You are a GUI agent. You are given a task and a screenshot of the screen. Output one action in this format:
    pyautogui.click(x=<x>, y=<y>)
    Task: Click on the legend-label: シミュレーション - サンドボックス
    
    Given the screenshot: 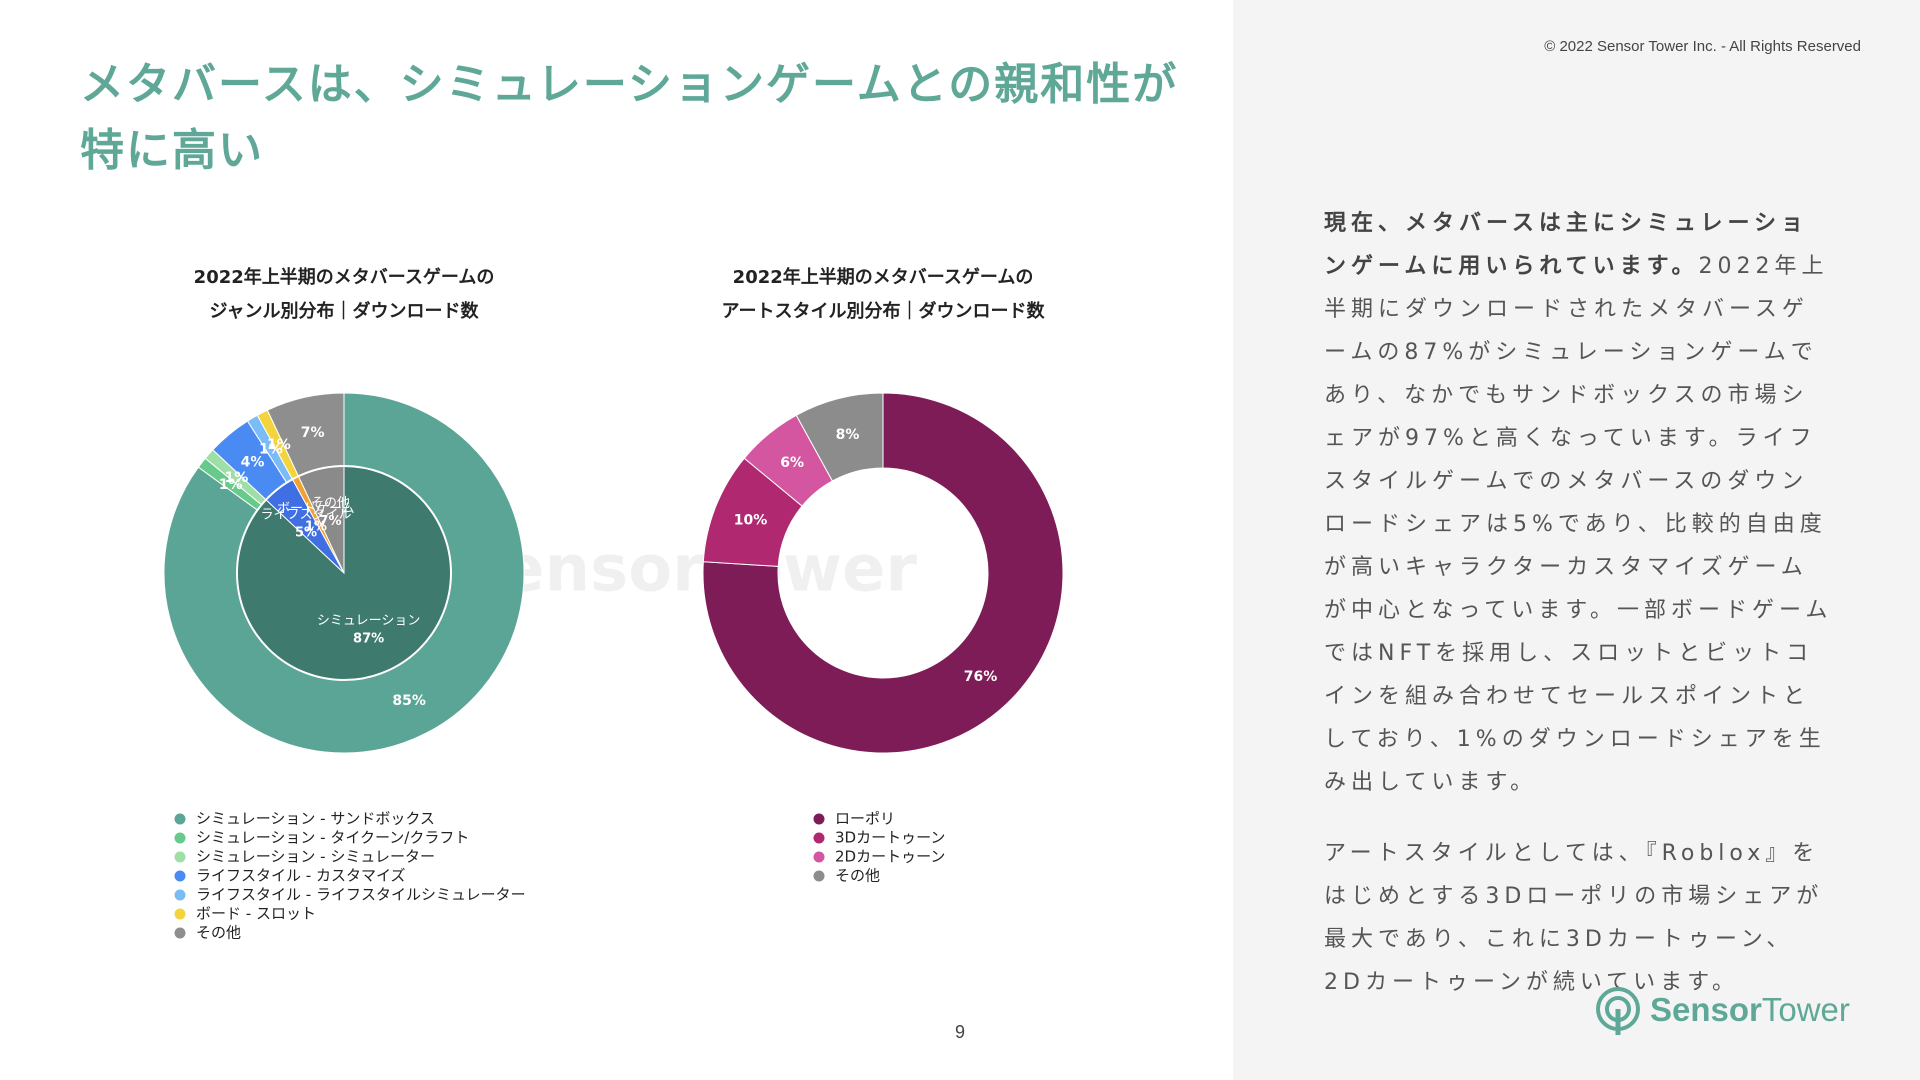 What is the action you would take?
    pyautogui.click(x=315, y=819)
    